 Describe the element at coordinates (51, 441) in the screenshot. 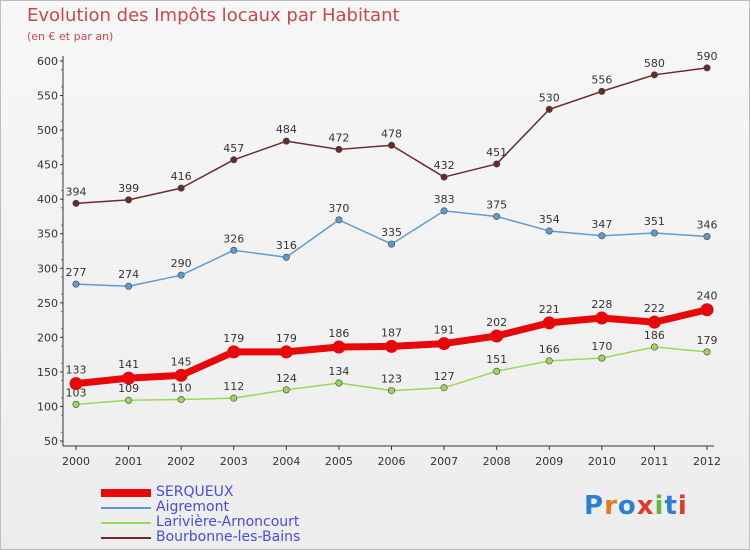

I see `y-tick-label: 50` at that location.